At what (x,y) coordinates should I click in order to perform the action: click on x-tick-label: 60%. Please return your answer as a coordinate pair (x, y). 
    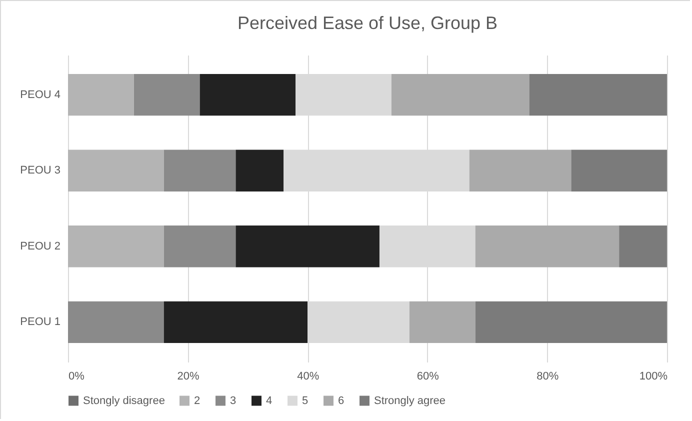
    Looking at the image, I should click on (428, 376).